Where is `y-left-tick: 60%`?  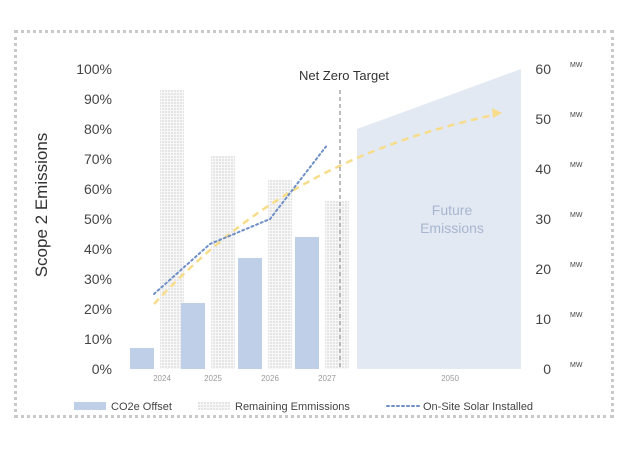
y-left-tick: 60% is located at coordinates (98, 189).